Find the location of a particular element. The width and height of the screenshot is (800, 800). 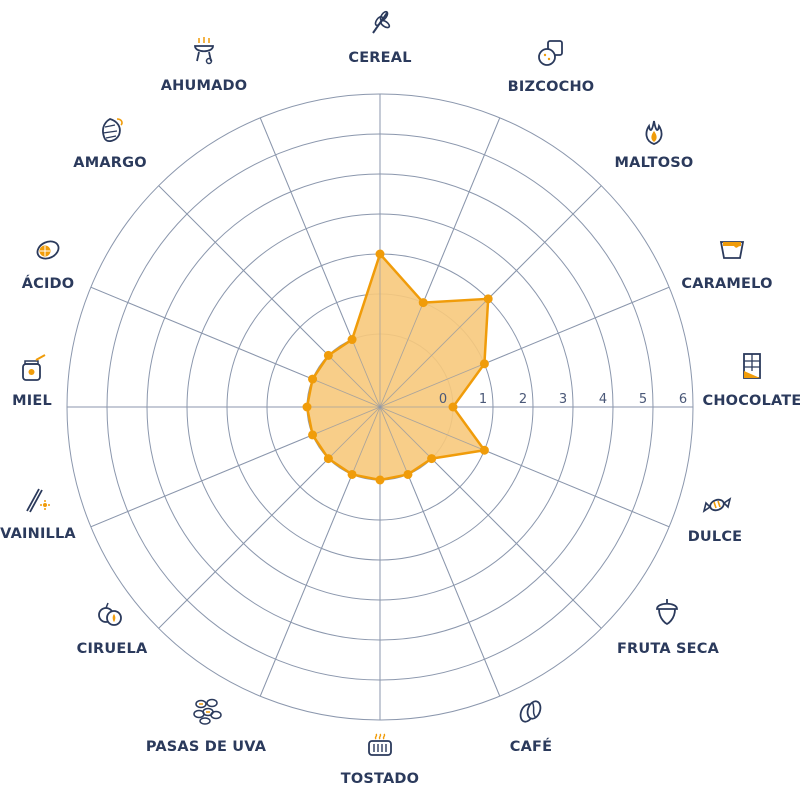

vanilla-pod-icon is located at coordinates (37, 500).